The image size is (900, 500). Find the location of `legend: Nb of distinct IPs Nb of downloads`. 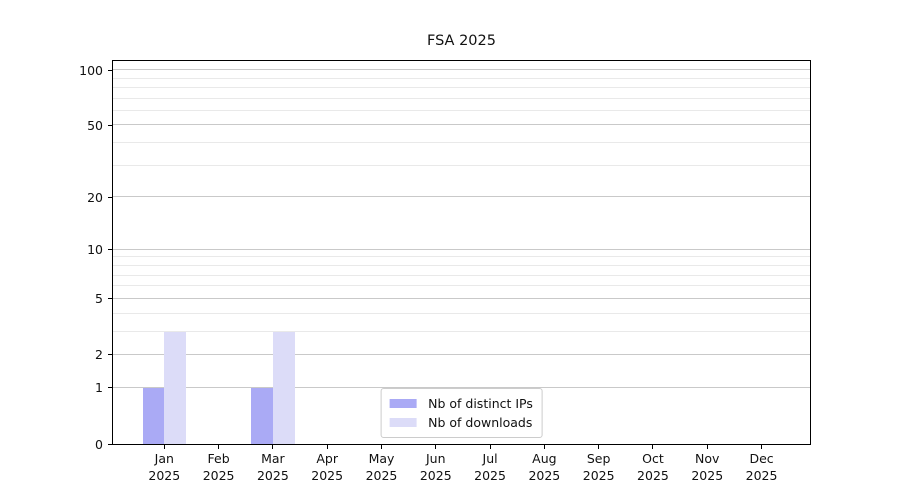

legend: Nb of distinct IPs Nb of downloads is located at coordinates (461, 413).